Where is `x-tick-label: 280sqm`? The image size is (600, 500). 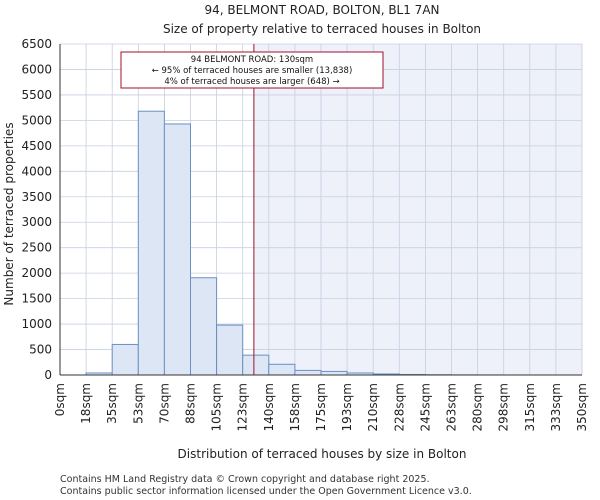
x-tick-label: 280sqm is located at coordinates (478, 407).